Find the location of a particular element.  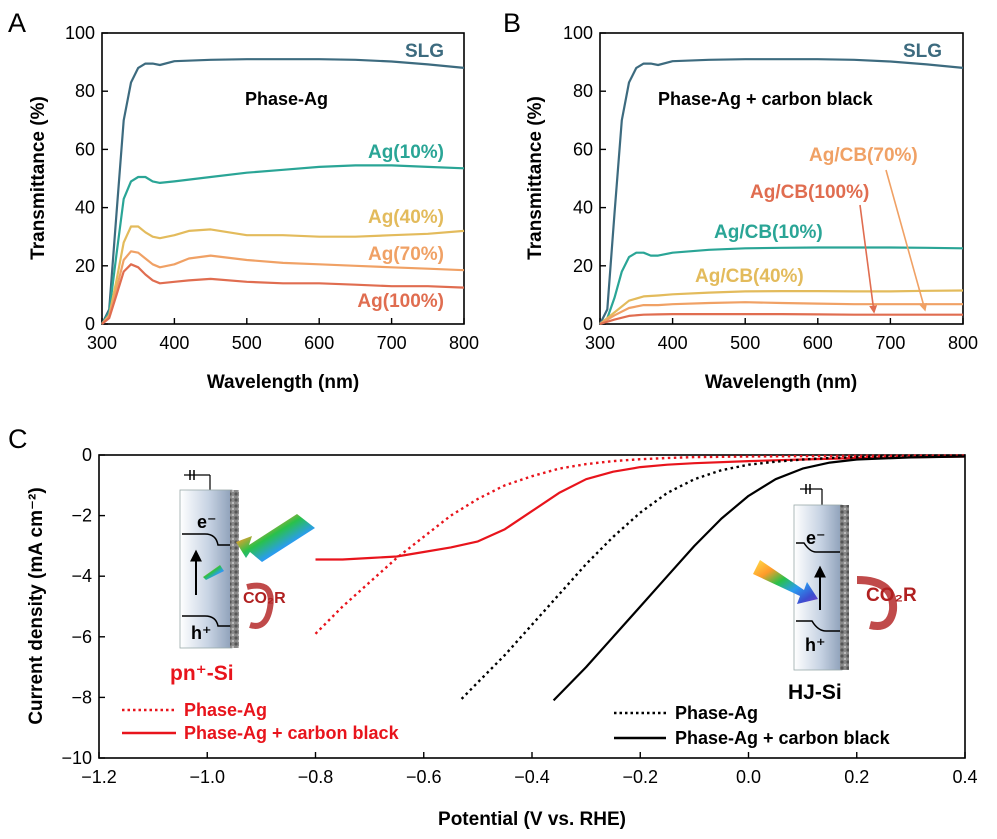

panel-b-xtick-label: 500 is located at coordinates (745, 343).